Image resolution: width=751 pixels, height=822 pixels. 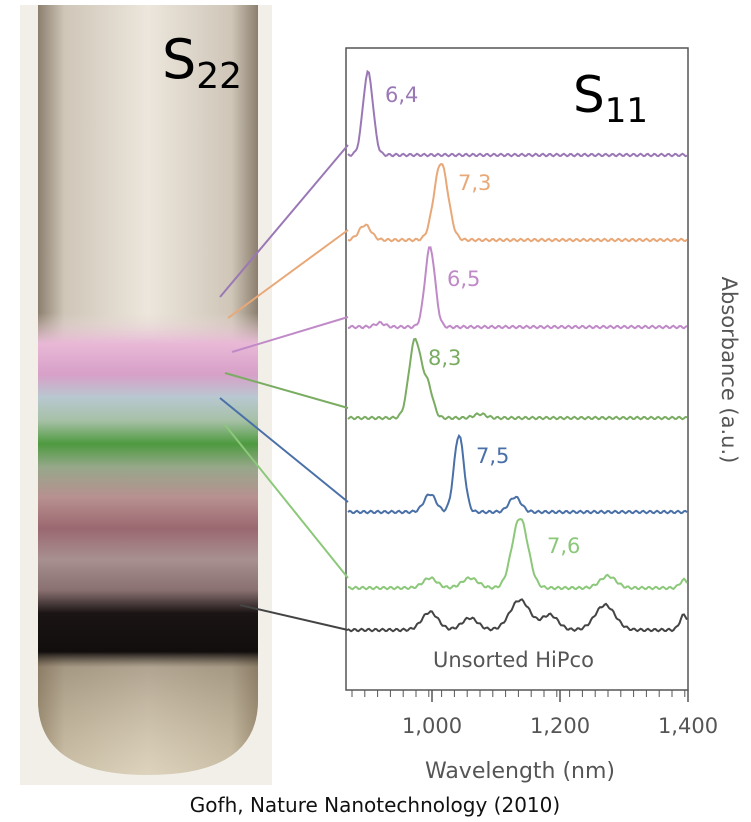 What do you see at coordinates (729, 370) in the screenshot?
I see `y-axis-label: Absorbance (a.u.)` at bounding box center [729, 370].